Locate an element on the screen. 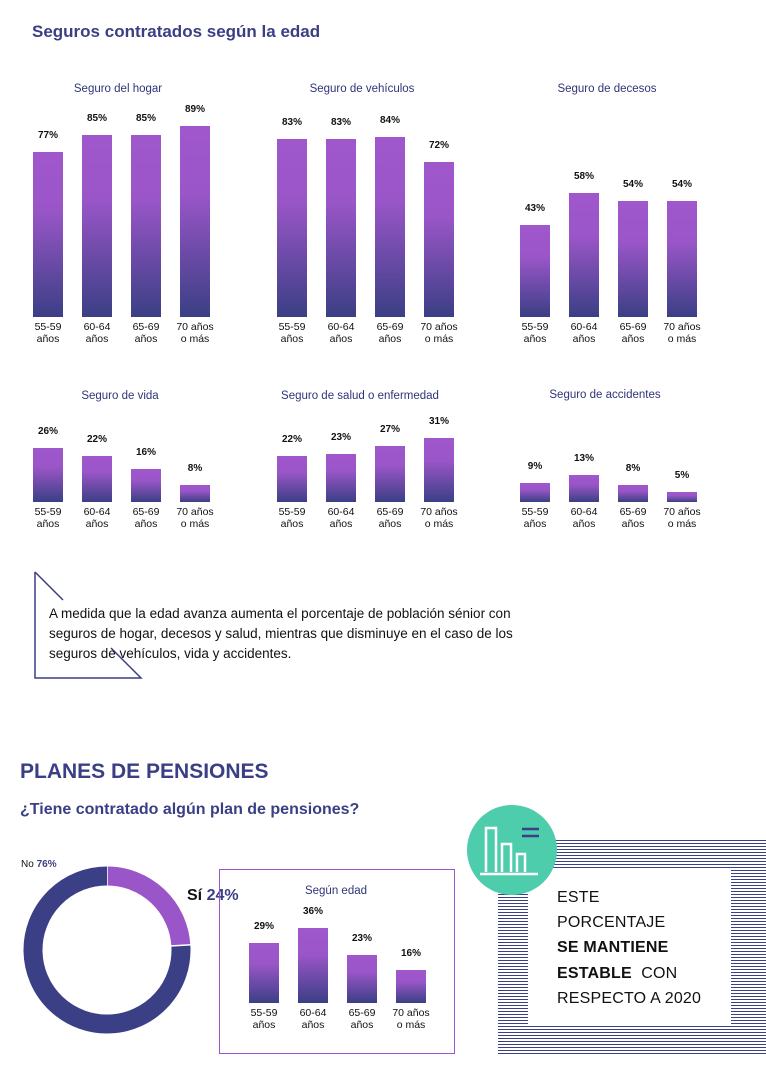  note-frame-top is located at coordinates (49, 586).